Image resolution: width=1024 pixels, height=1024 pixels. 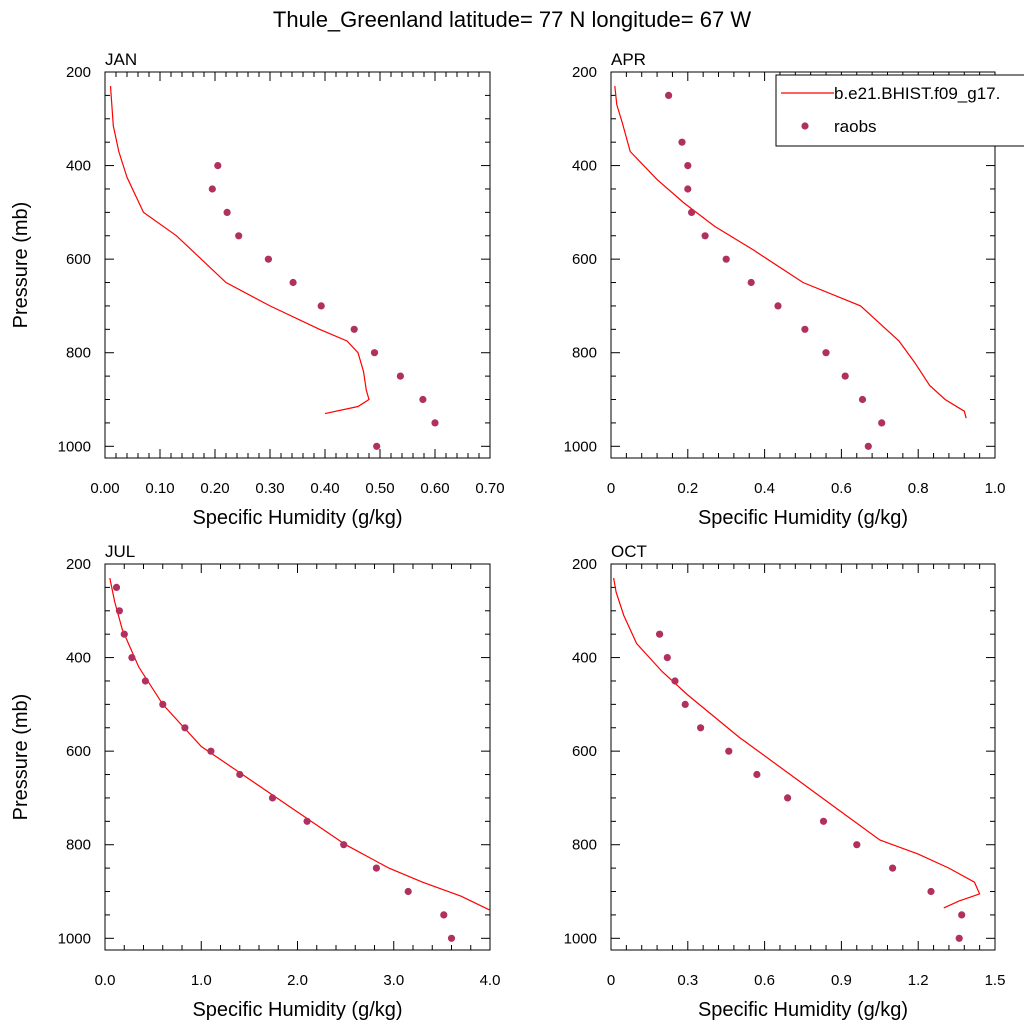 What do you see at coordinates (918, 488) in the screenshot?
I see `x-tick-label: 0.8` at bounding box center [918, 488].